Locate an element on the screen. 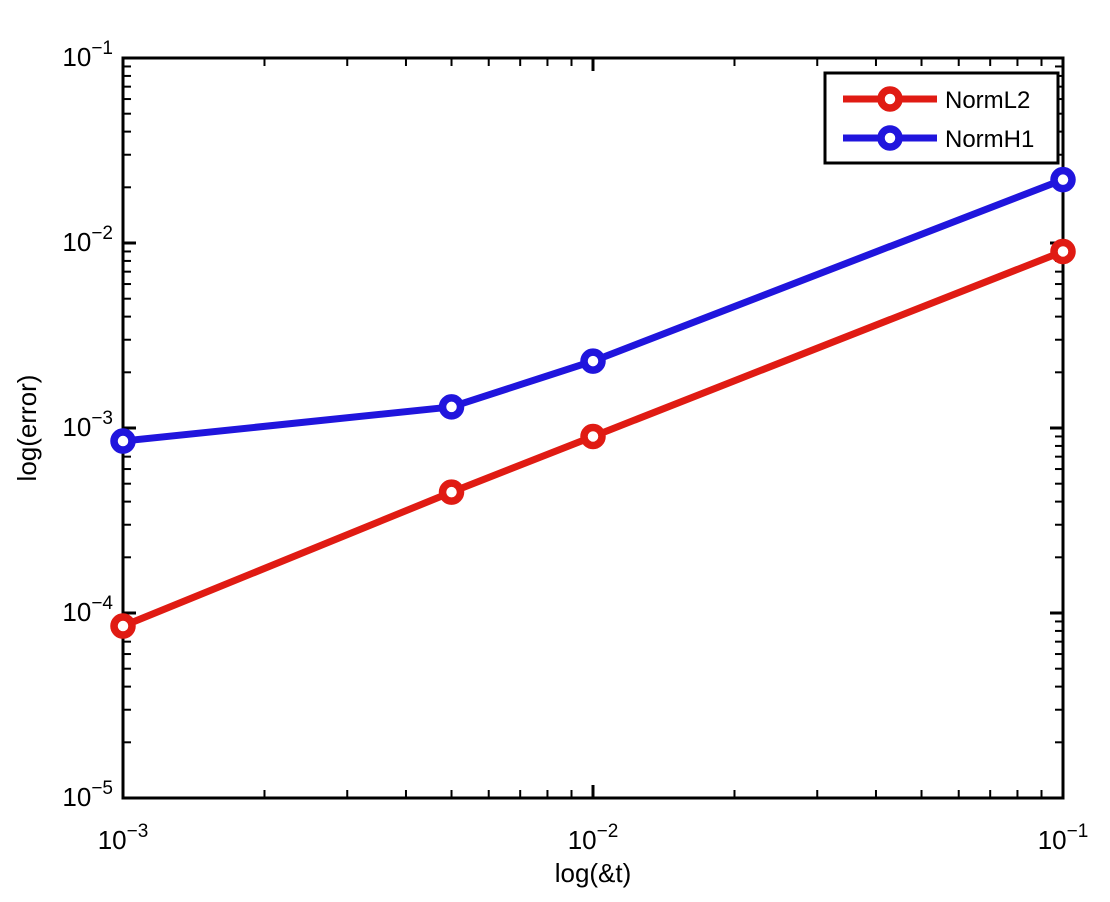 Image resolution: width=1110 pixels, height=902 pixels. y-tick-label: 10⁻⁴ is located at coordinates (87, 610).